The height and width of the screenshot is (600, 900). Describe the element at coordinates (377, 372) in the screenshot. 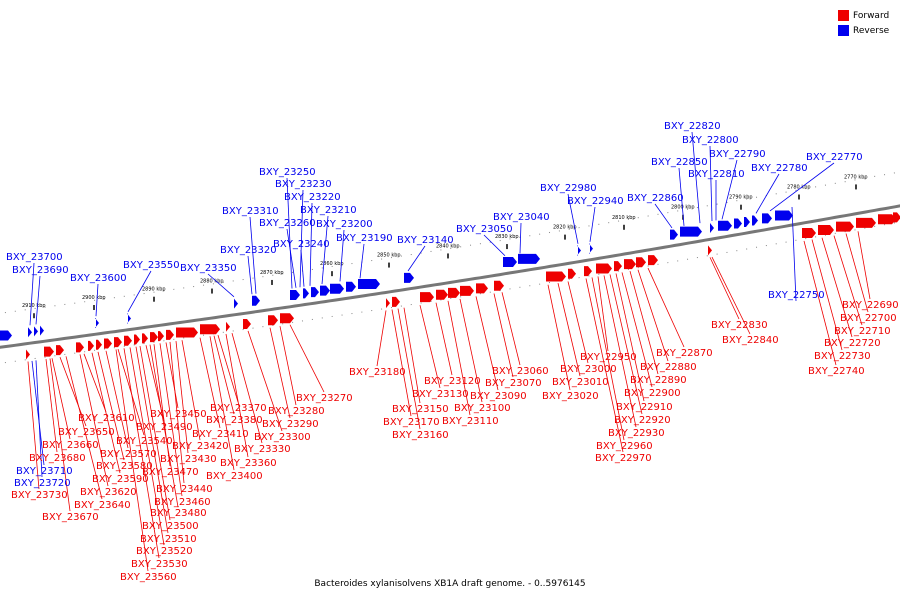

I see `gene-label: BXY_23180` at that location.